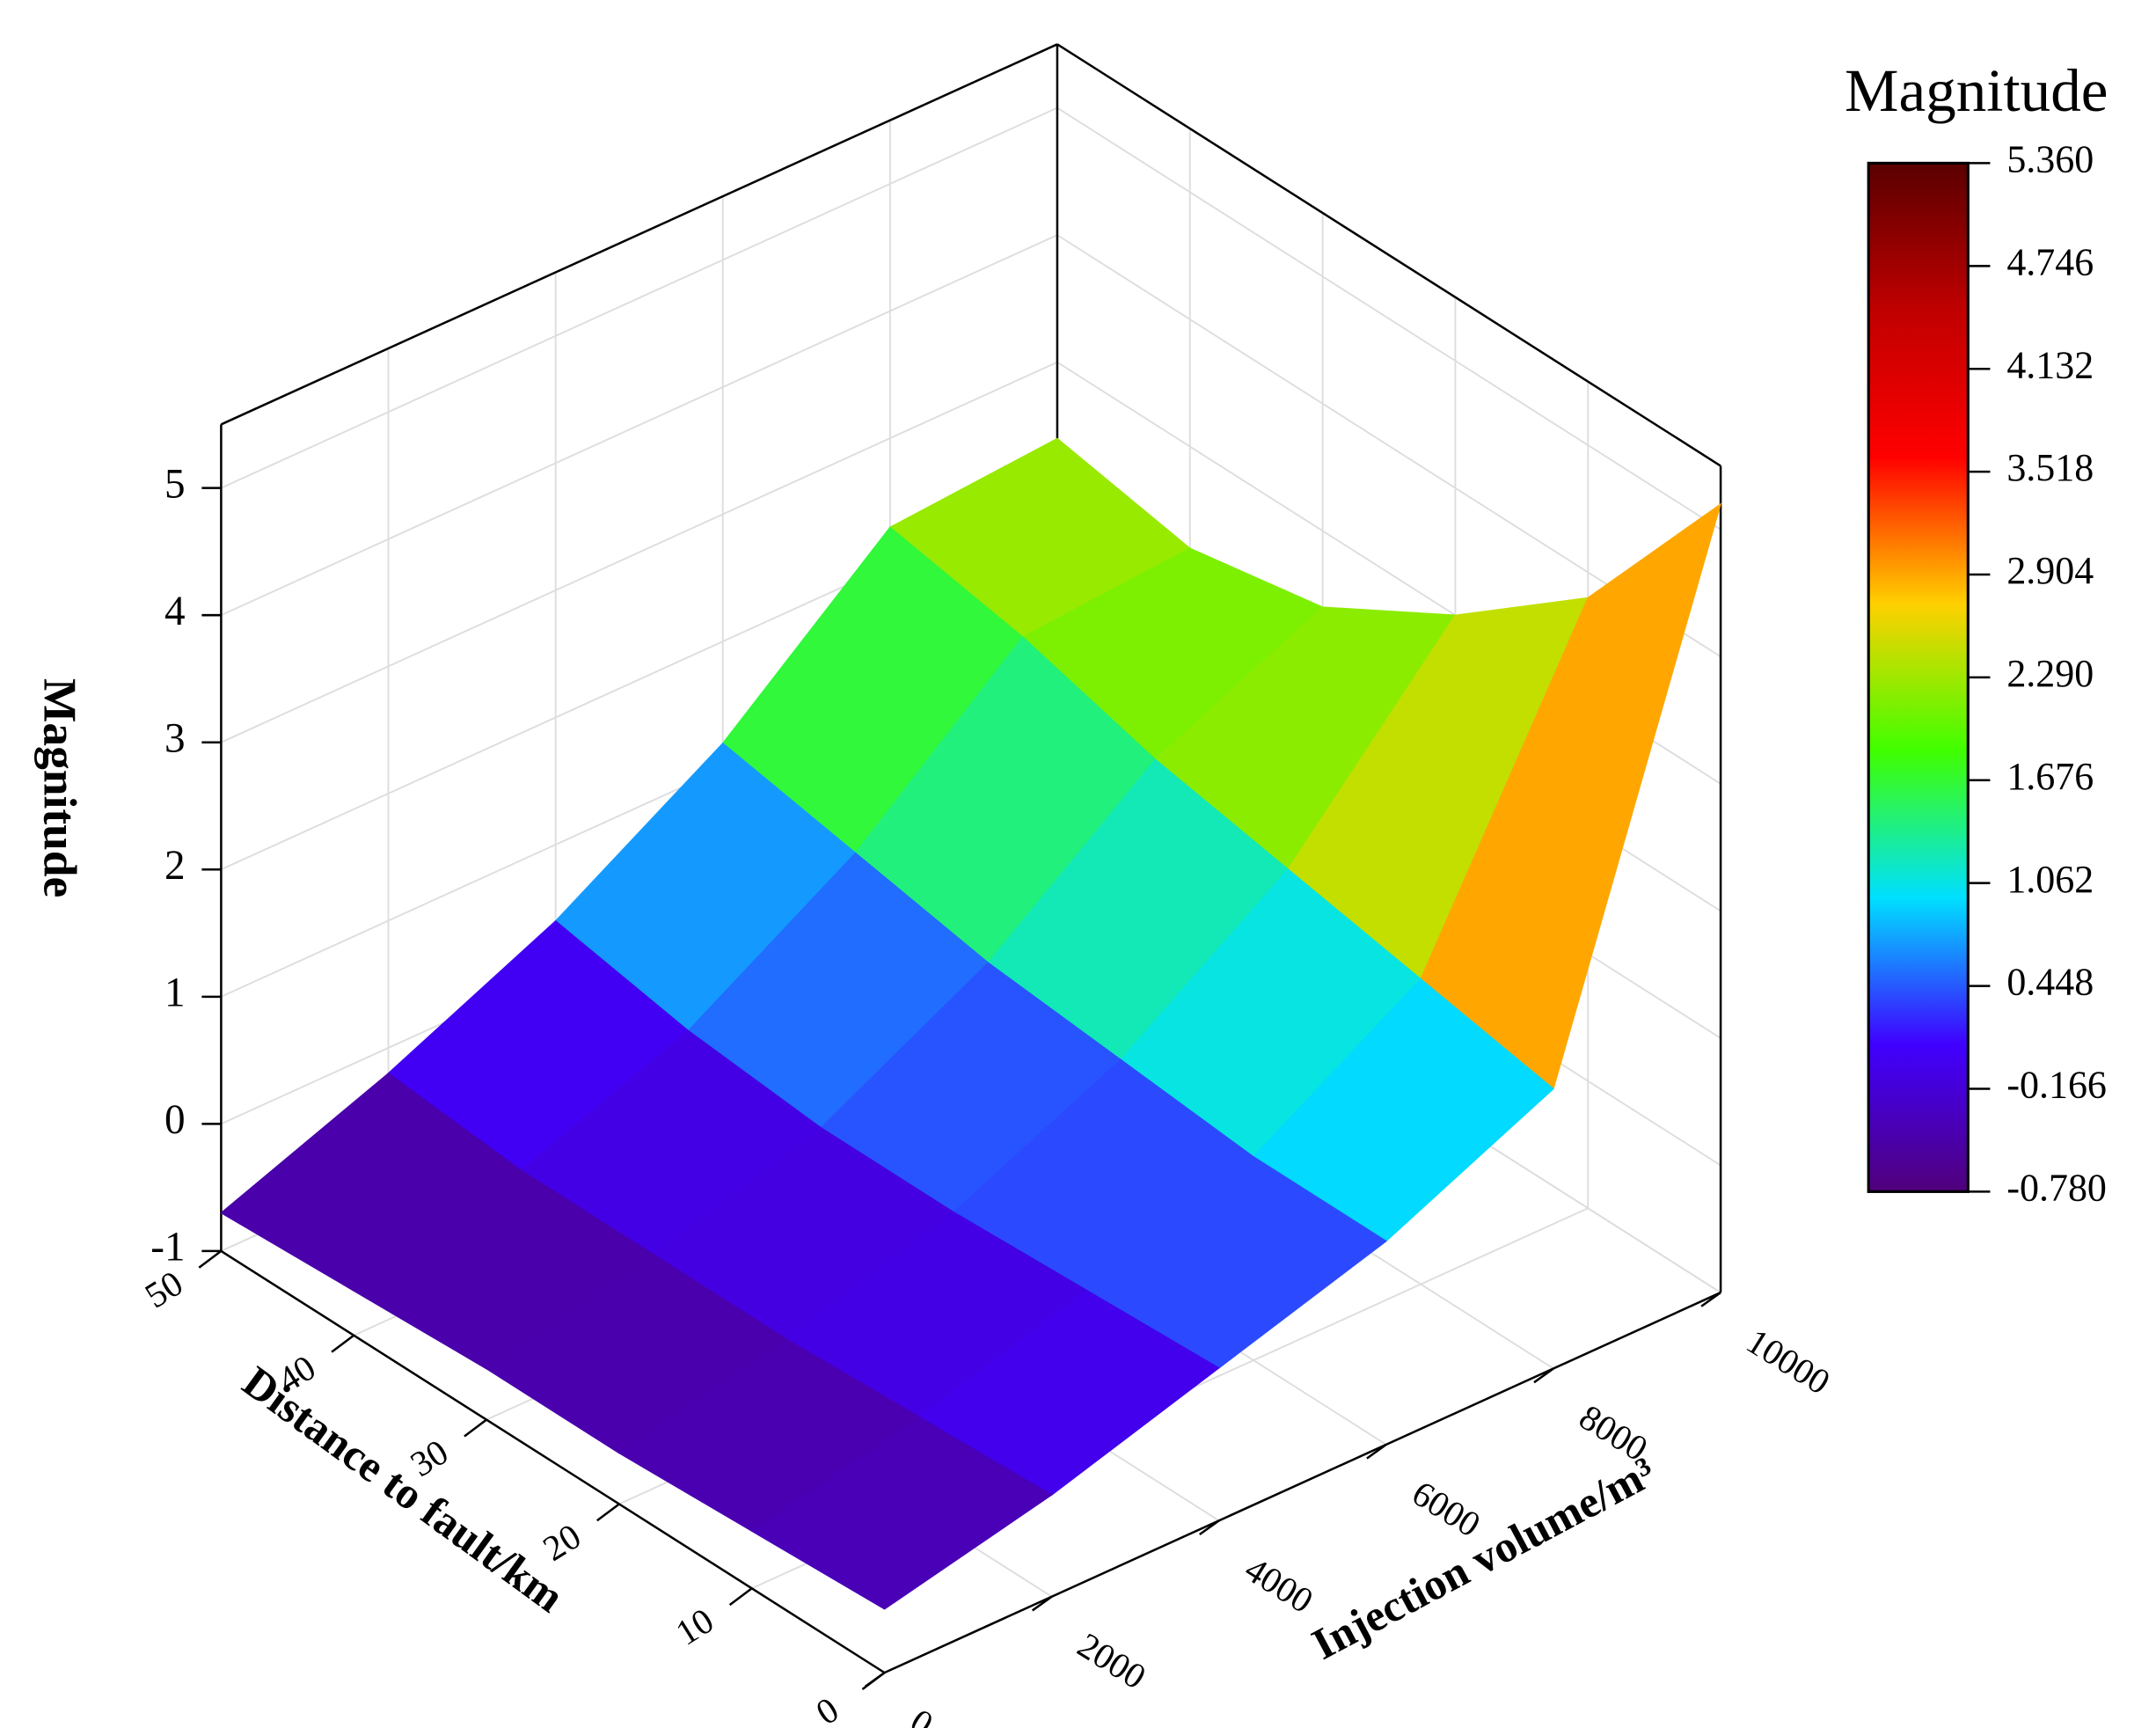 The width and height of the screenshot is (2156, 1728). I want to click on y-axis-title: Injection volume/m³, so click(1483, 1557).